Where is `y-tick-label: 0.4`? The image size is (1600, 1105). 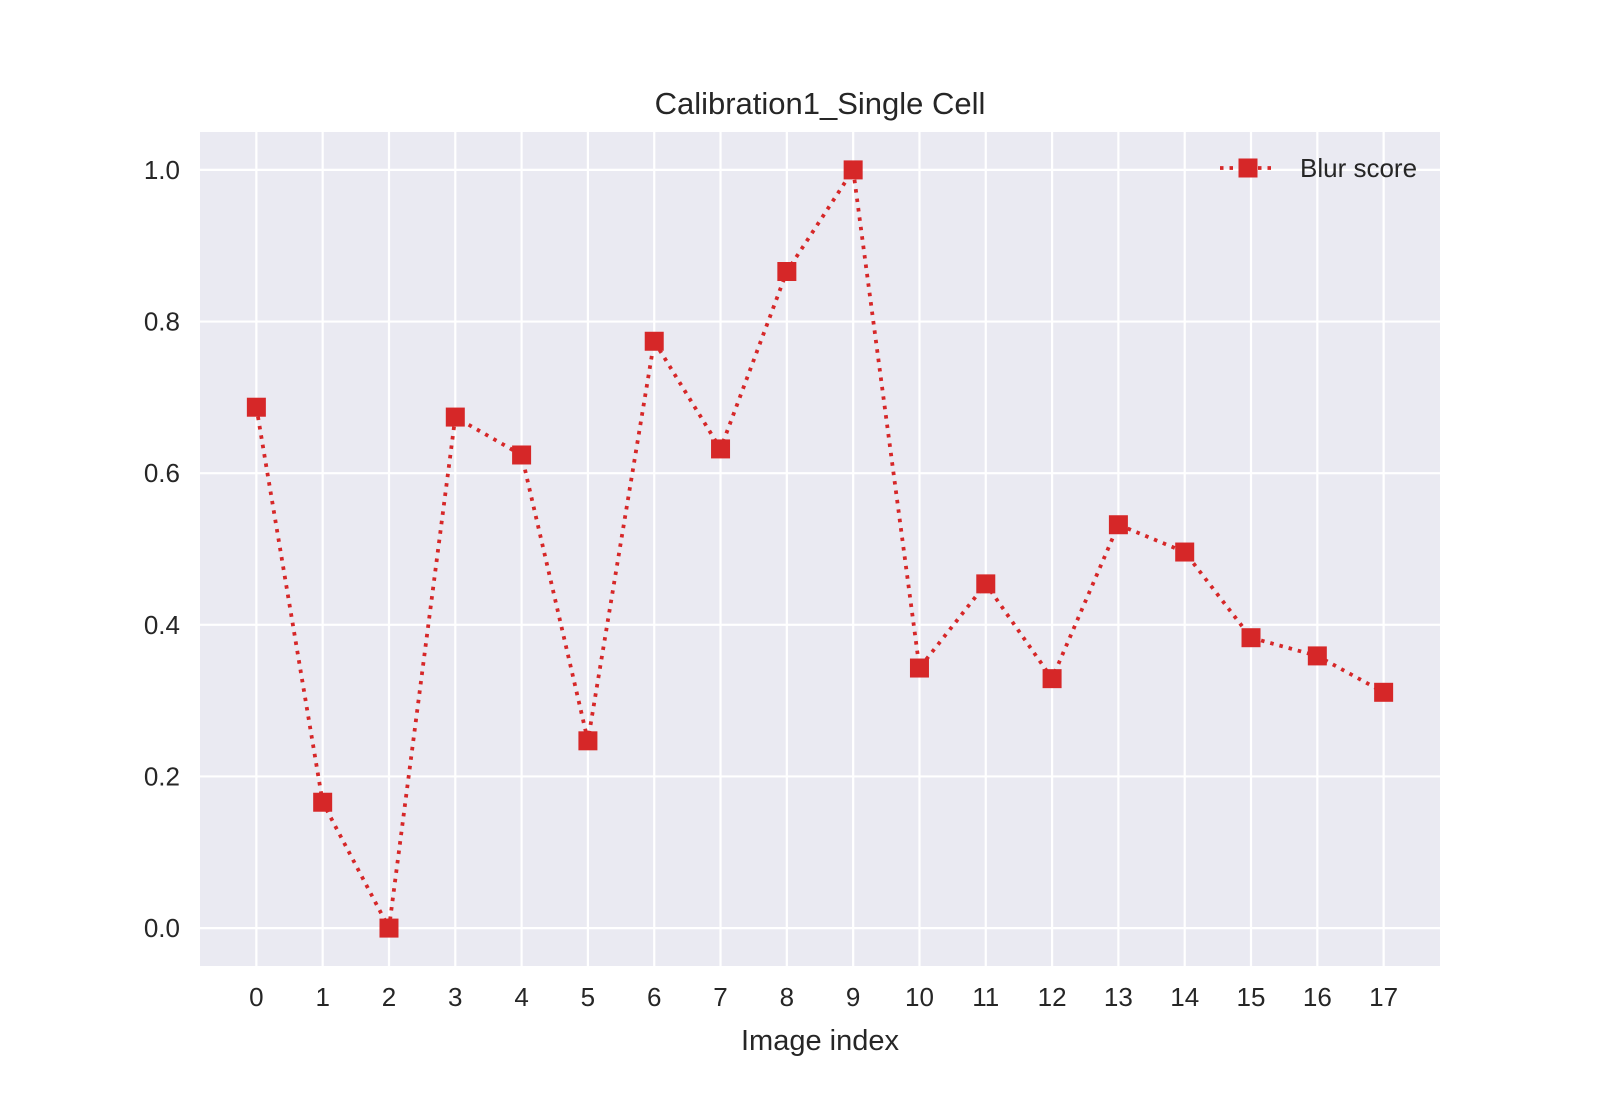
y-tick-label: 0.4 is located at coordinates (162, 625).